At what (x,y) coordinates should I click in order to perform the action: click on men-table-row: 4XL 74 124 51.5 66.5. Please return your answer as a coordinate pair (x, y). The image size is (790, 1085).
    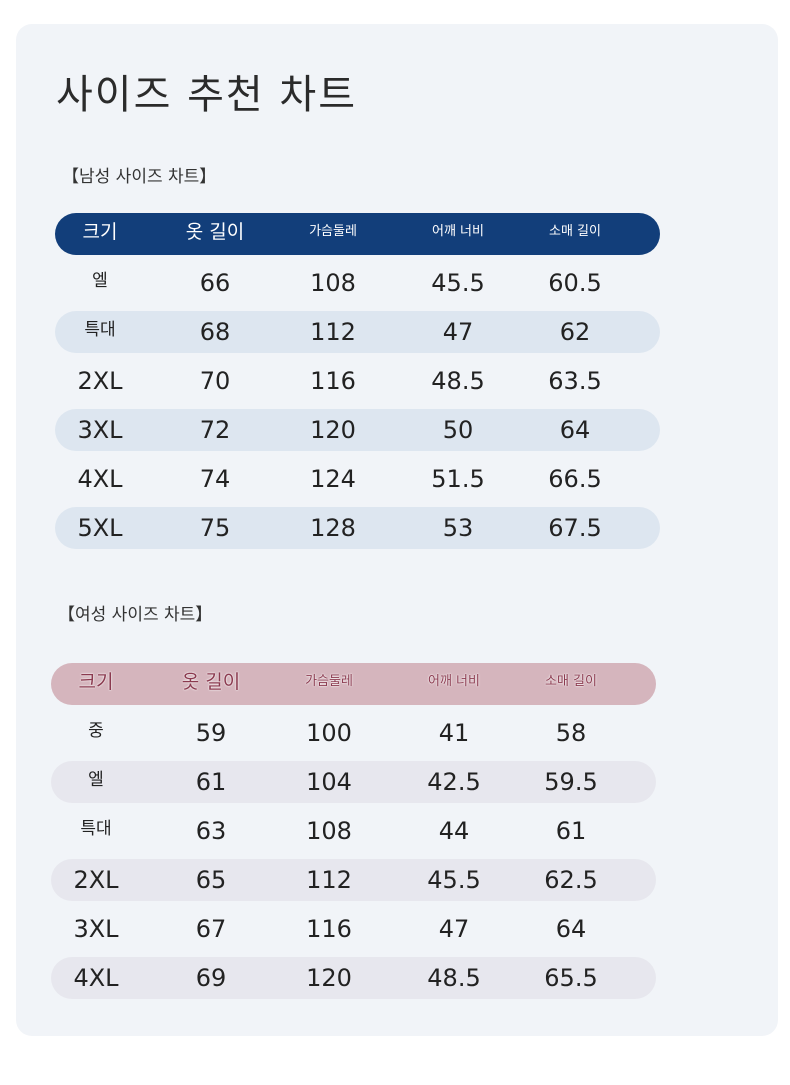
    Looking at the image, I should click on (357, 479).